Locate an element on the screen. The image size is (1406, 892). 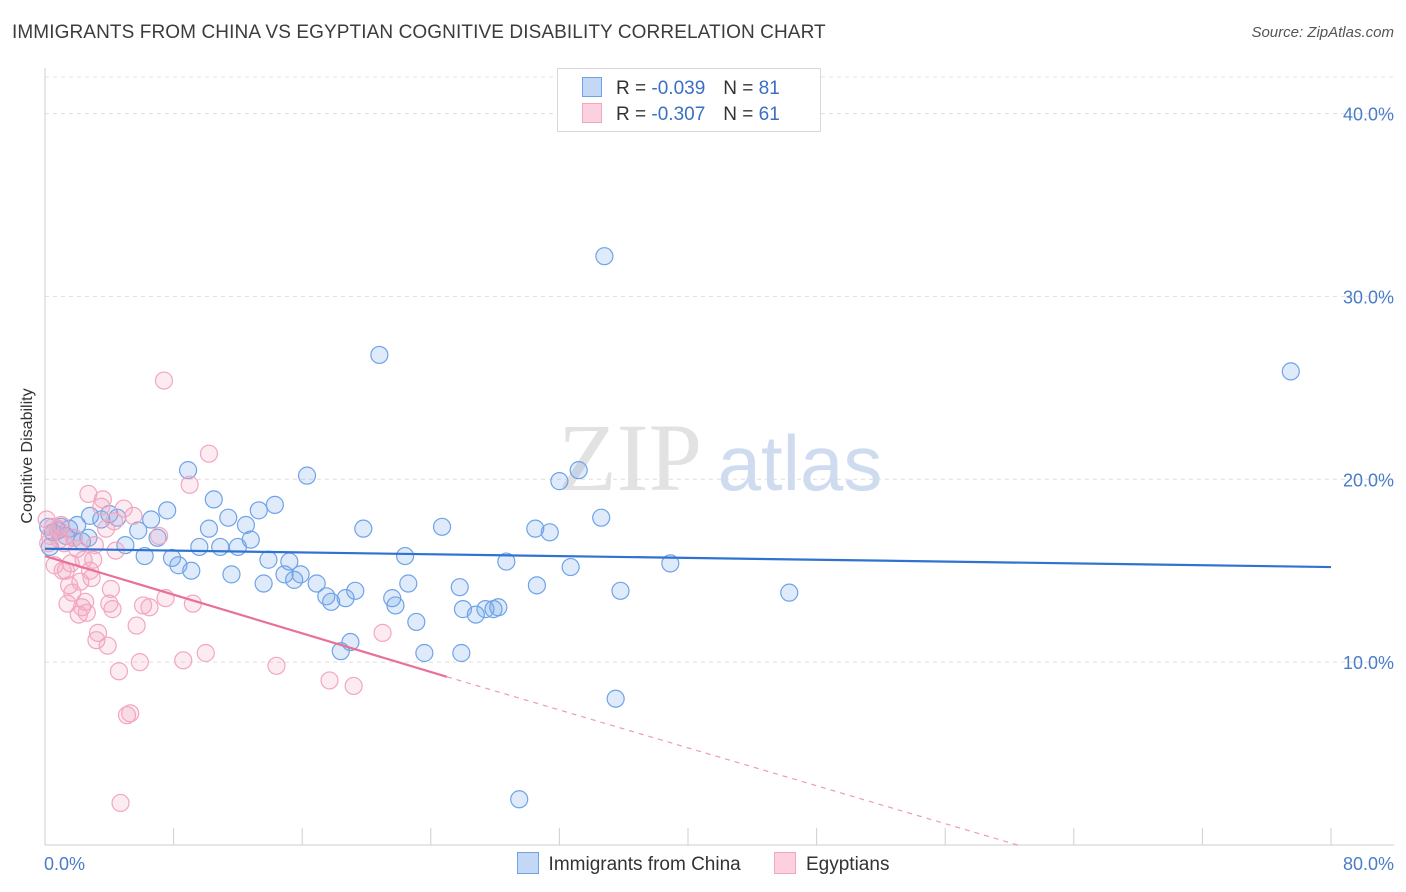
y-tick-label: 20.0% is located at coordinates (1368, 480).